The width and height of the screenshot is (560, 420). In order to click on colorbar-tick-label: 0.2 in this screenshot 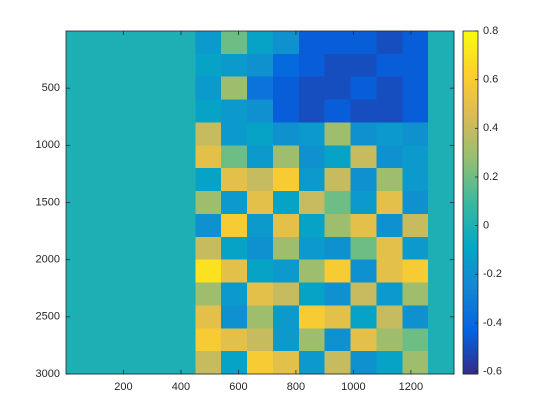, I will do `click(490, 177)`.